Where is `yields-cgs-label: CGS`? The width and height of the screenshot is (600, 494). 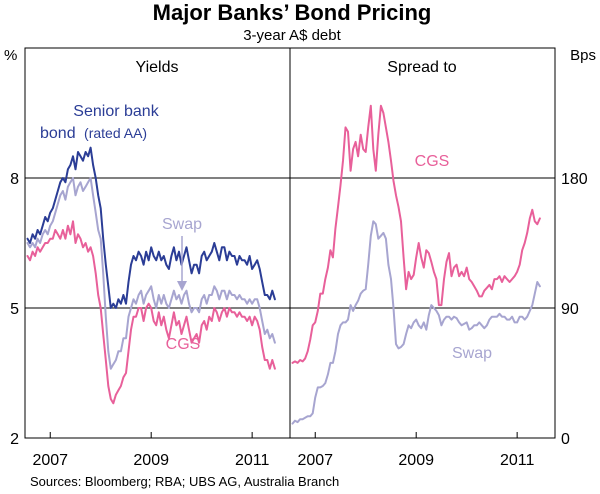 yields-cgs-label: CGS is located at coordinates (183, 344).